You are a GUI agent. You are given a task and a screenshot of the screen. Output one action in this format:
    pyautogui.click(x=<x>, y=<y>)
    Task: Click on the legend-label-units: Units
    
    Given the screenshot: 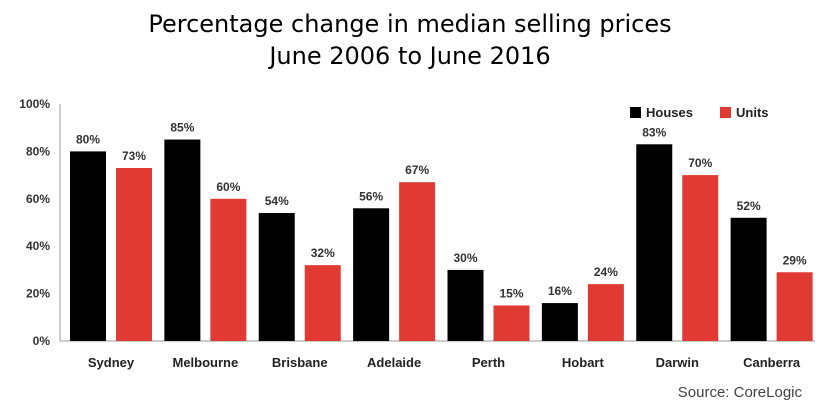 What is the action you would take?
    pyautogui.click(x=752, y=112)
    